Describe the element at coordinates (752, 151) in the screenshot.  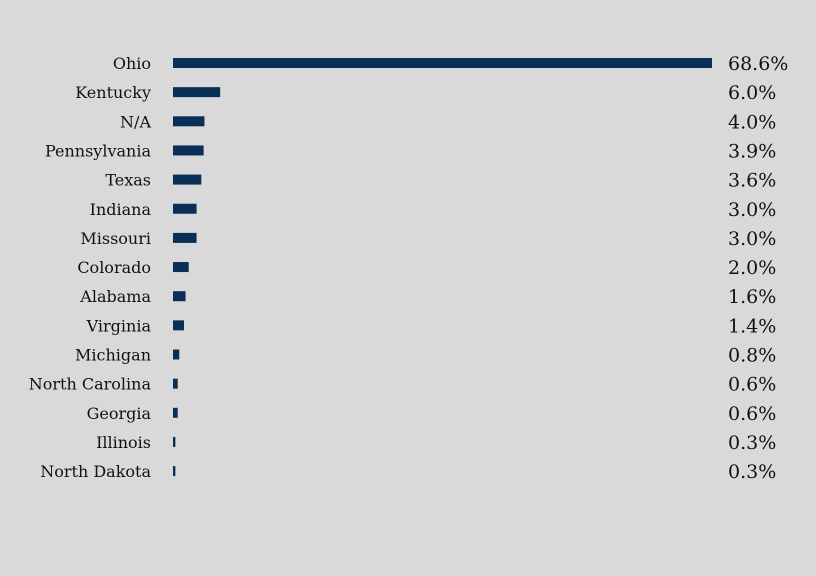
I see `value-label: 3.9%` at that location.